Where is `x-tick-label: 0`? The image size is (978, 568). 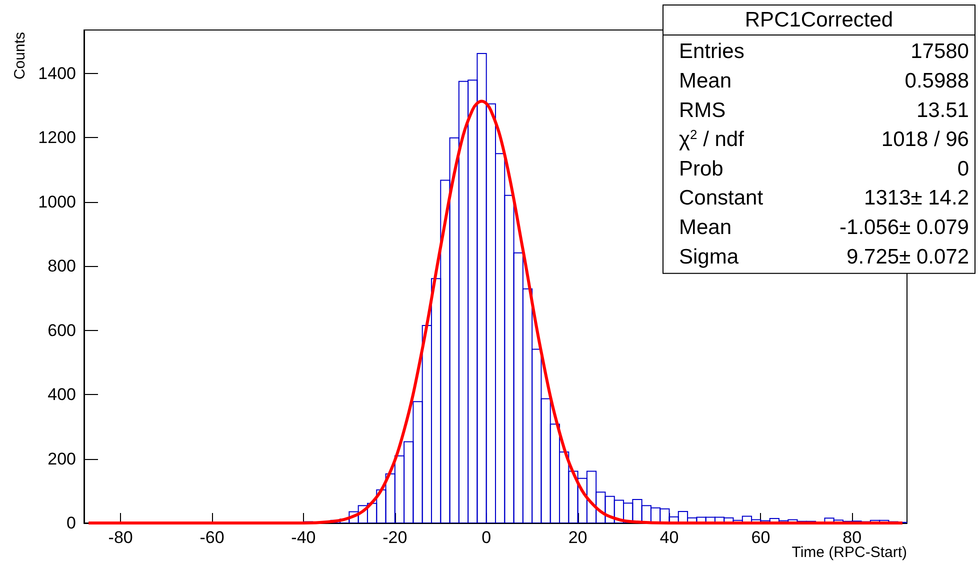
x-tick-label: 0 is located at coordinates (487, 537).